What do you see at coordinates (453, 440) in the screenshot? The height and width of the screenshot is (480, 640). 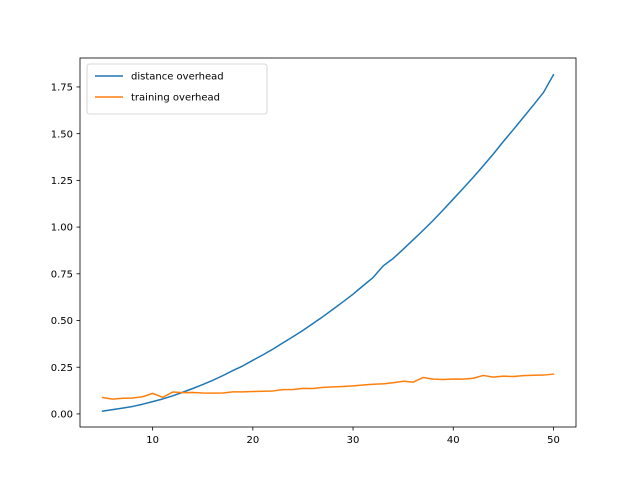 I see `x-tick-label: 40` at bounding box center [453, 440].